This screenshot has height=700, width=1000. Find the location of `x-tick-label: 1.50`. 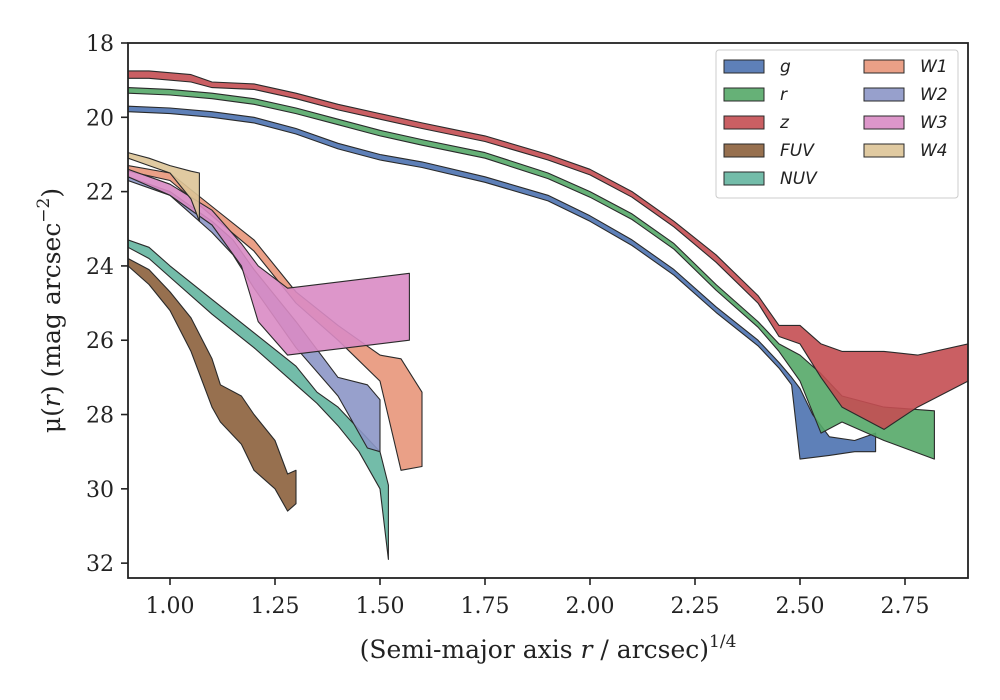

x-tick-label: 1.50 is located at coordinates (380, 606).